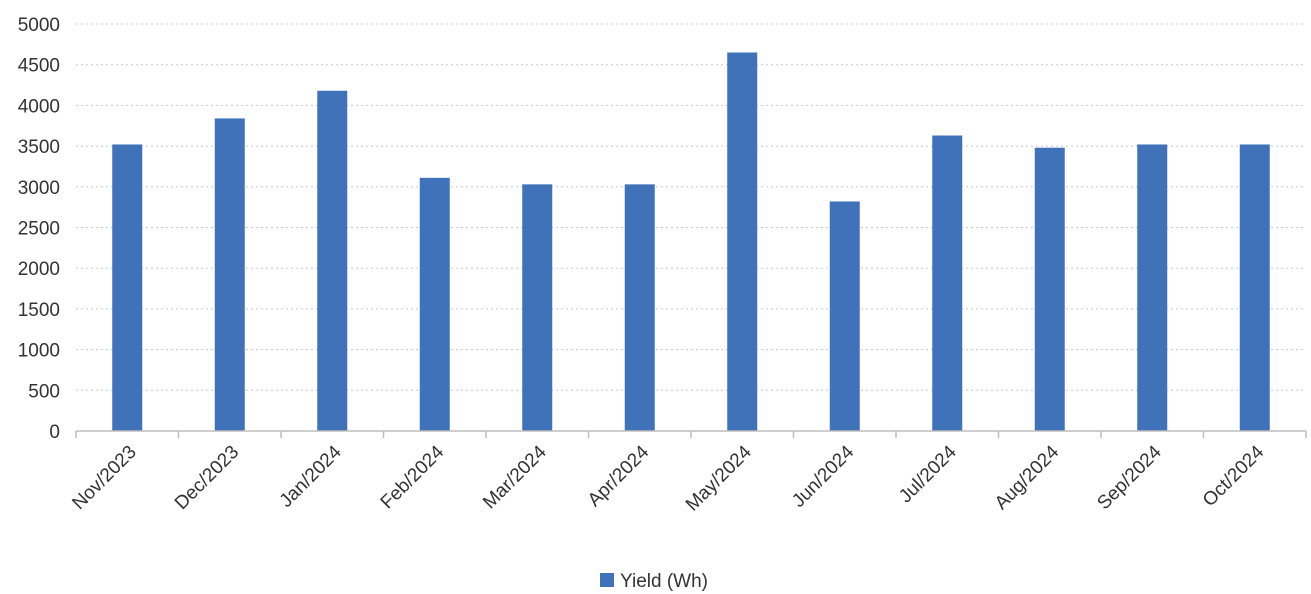  Describe the element at coordinates (1129, 477) in the screenshot. I see `x-tick-label: Sep/2024` at that location.